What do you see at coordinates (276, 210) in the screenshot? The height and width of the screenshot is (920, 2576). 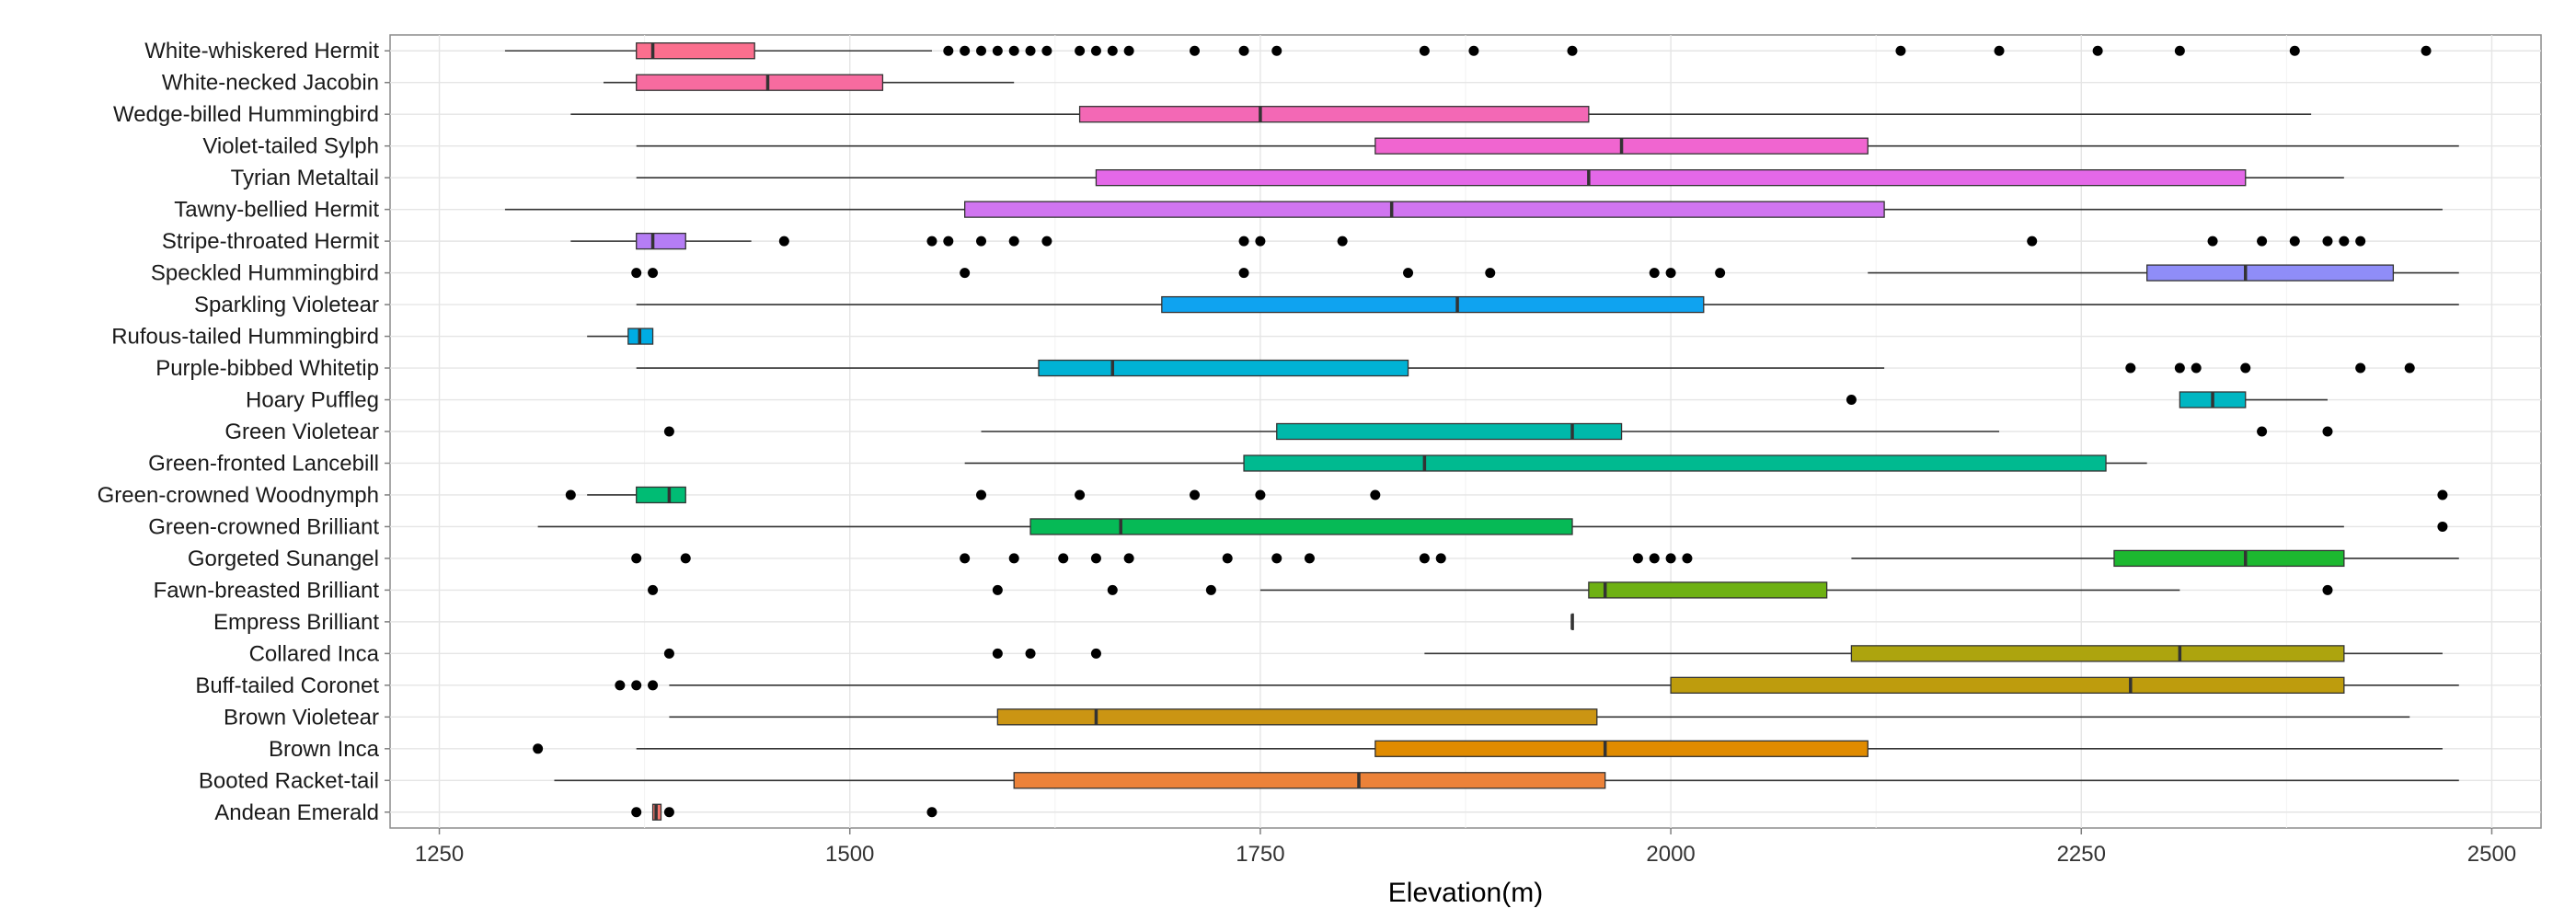 I see `category-label: Tawny-bellied Hermit` at bounding box center [276, 210].